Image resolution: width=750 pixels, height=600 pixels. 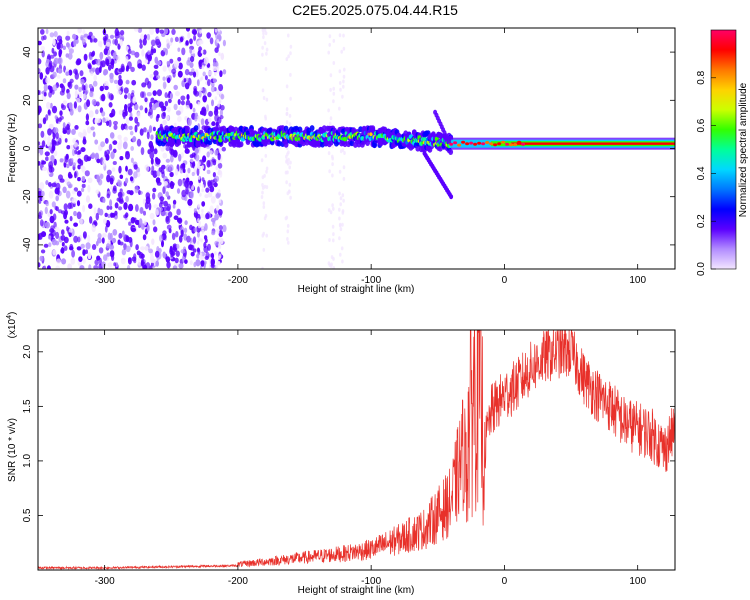 What do you see at coordinates (371, 280) in the screenshot?
I see `x-tick-label: -100` at bounding box center [371, 280].